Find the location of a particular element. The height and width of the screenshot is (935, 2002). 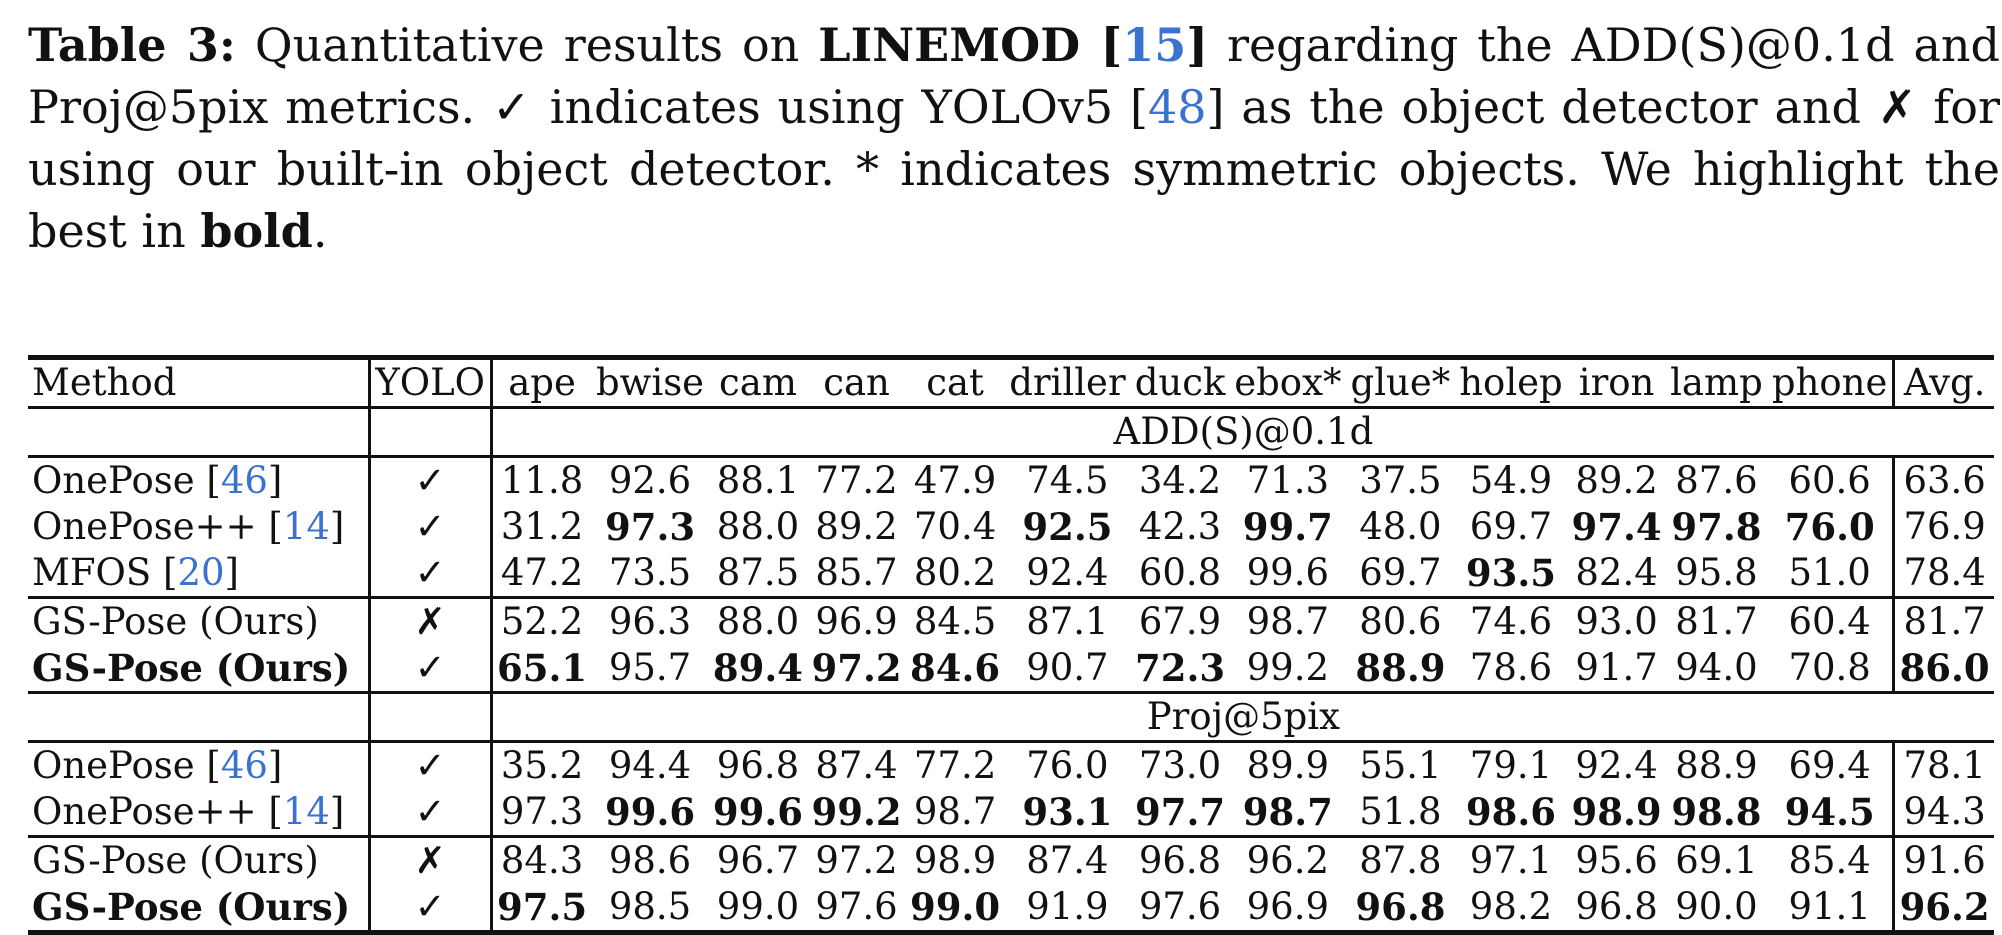

method-label: OnePose [ is located at coordinates (126, 765).